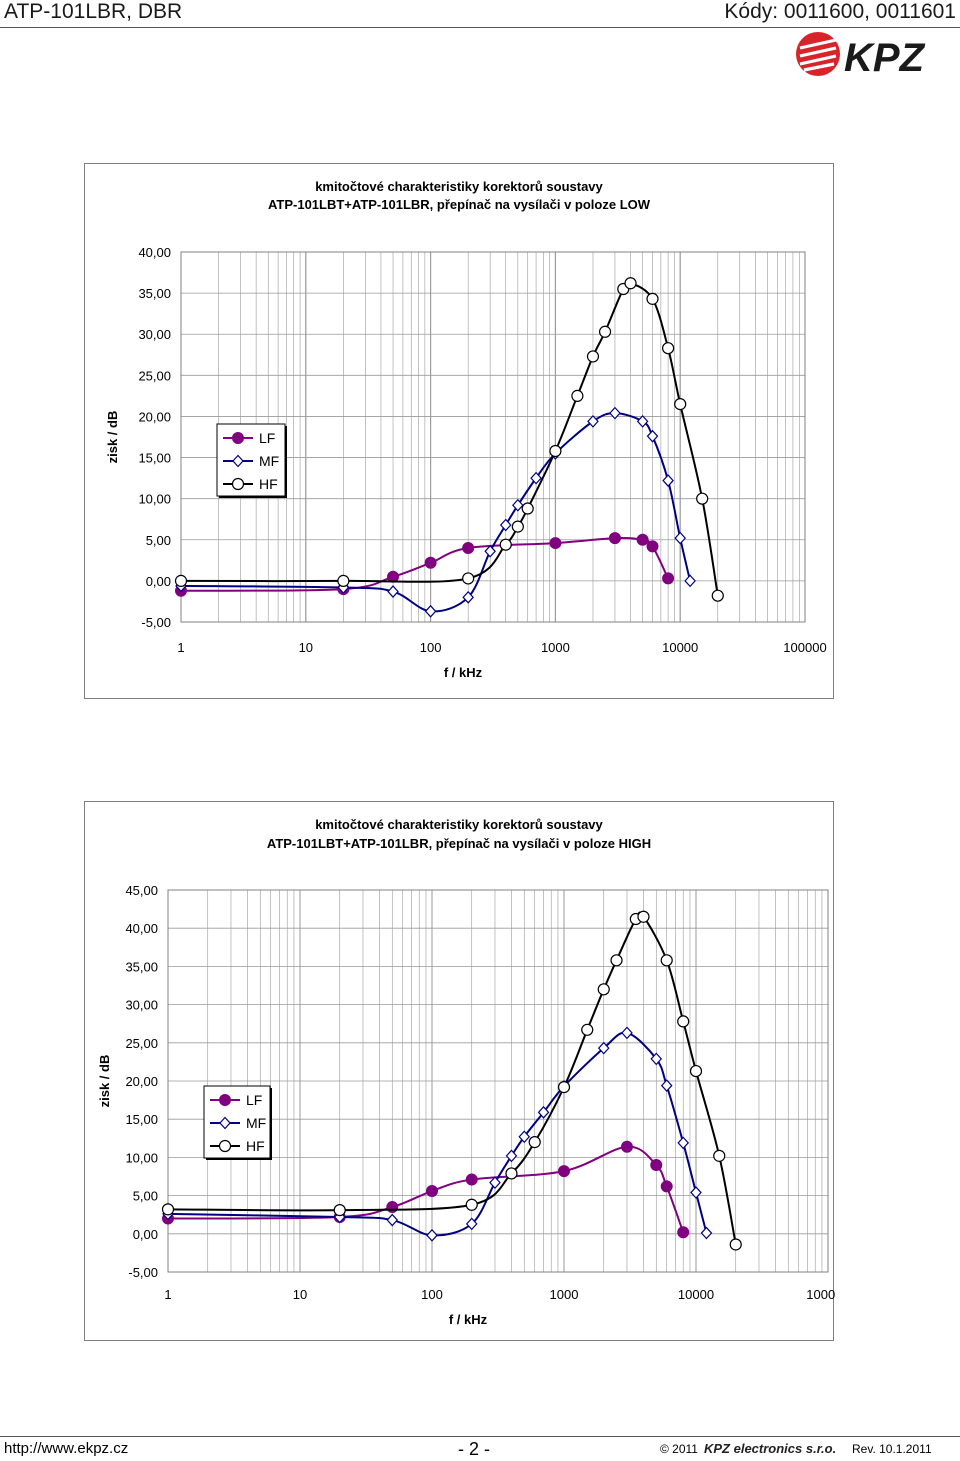 The width and height of the screenshot is (960, 1461). Describe the element at coordinates (251, 460) in the screenshot. I see `legend: LF MF HF` at that location.